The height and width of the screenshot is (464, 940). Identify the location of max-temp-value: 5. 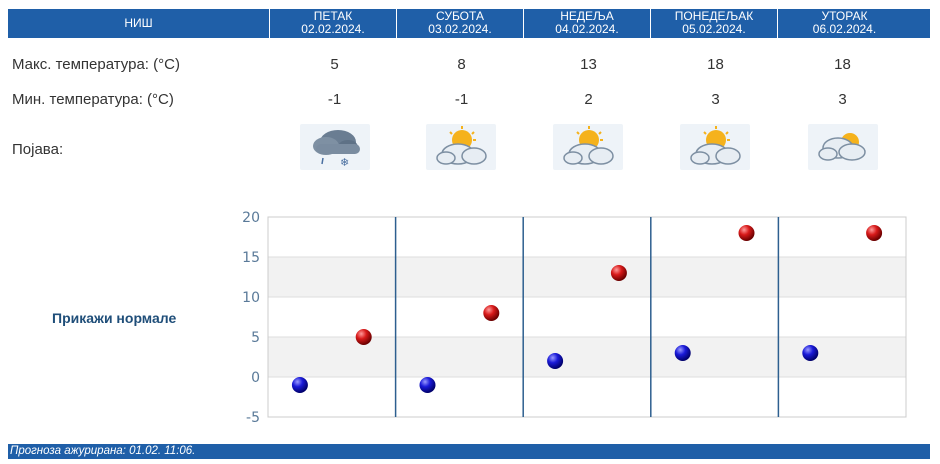
(334, 64).